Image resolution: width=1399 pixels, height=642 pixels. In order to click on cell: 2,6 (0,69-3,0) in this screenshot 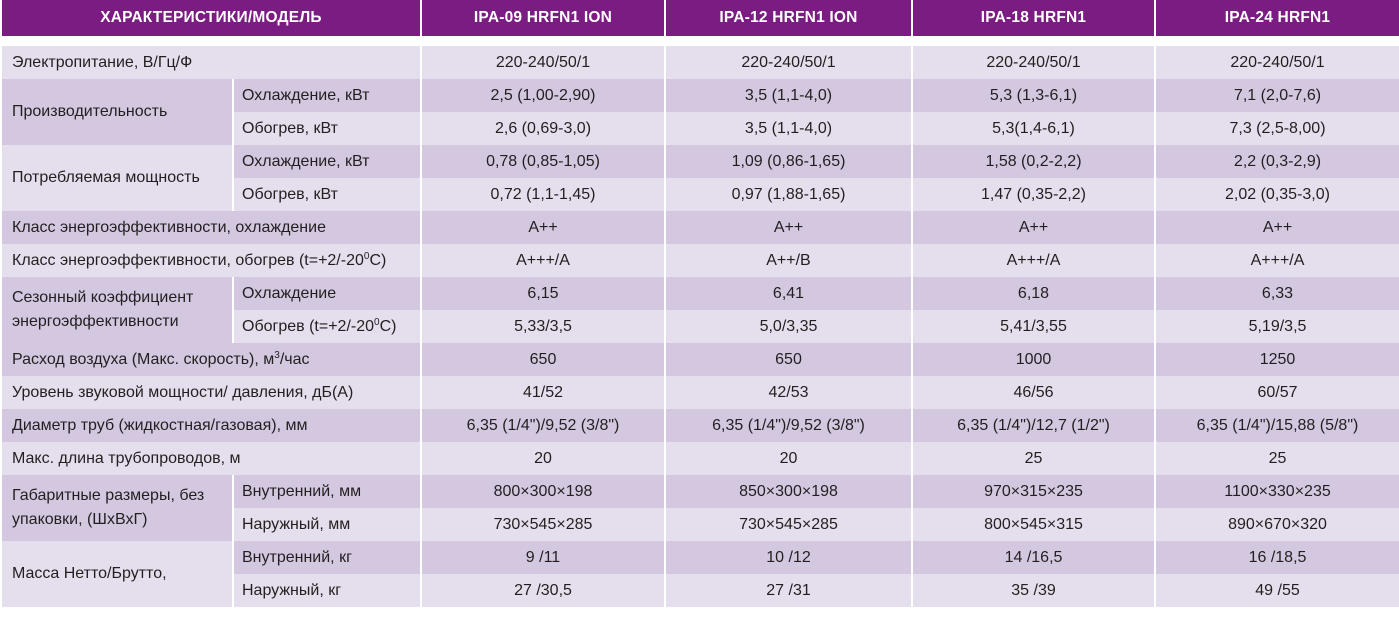, I will do `click(543, 128)`.